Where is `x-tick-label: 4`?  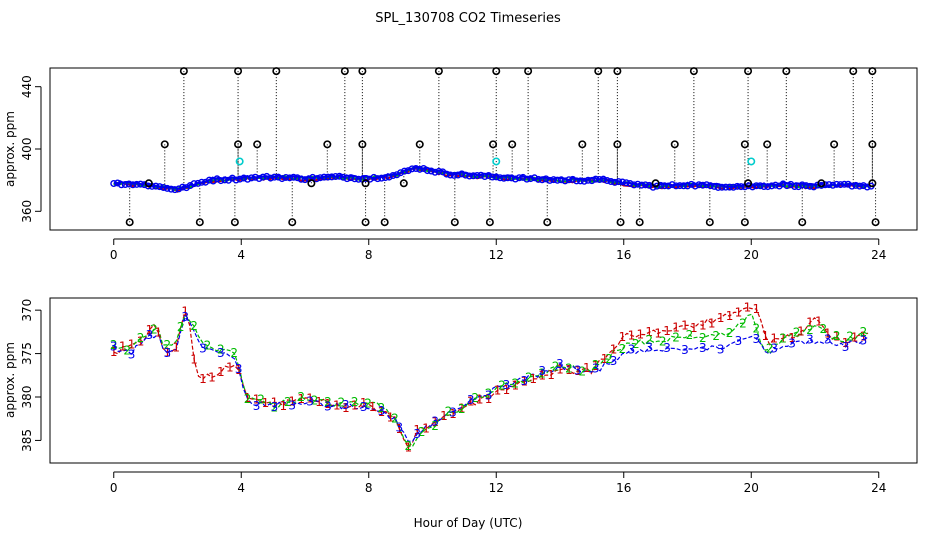
x-tick-label: 4 is located at coordinates (241, 255).